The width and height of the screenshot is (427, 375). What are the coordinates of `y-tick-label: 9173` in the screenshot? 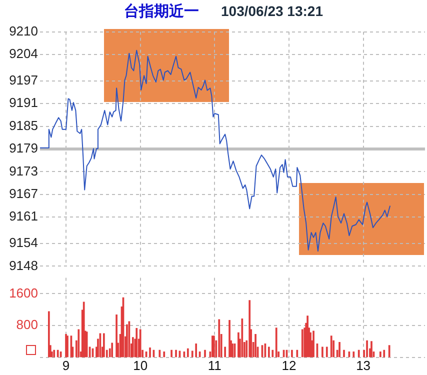 It's located at (23, 170).